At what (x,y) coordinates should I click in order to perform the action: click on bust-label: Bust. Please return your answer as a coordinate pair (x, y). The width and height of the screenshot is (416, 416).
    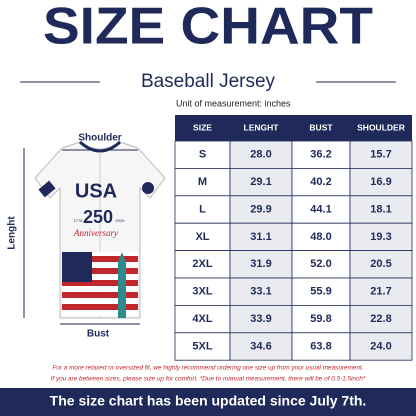
    Looking at the image, I should click on (98, 334).